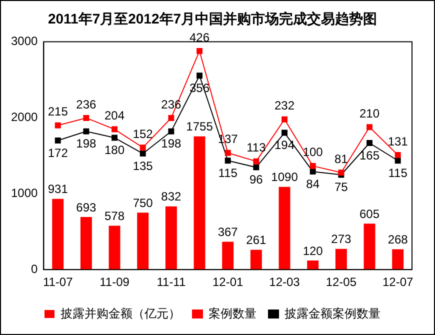 This screenshot has width=435, height=335. Describe the element at coordinates (284, 145) in the screenshot. I see `data-label: 194` at that location.